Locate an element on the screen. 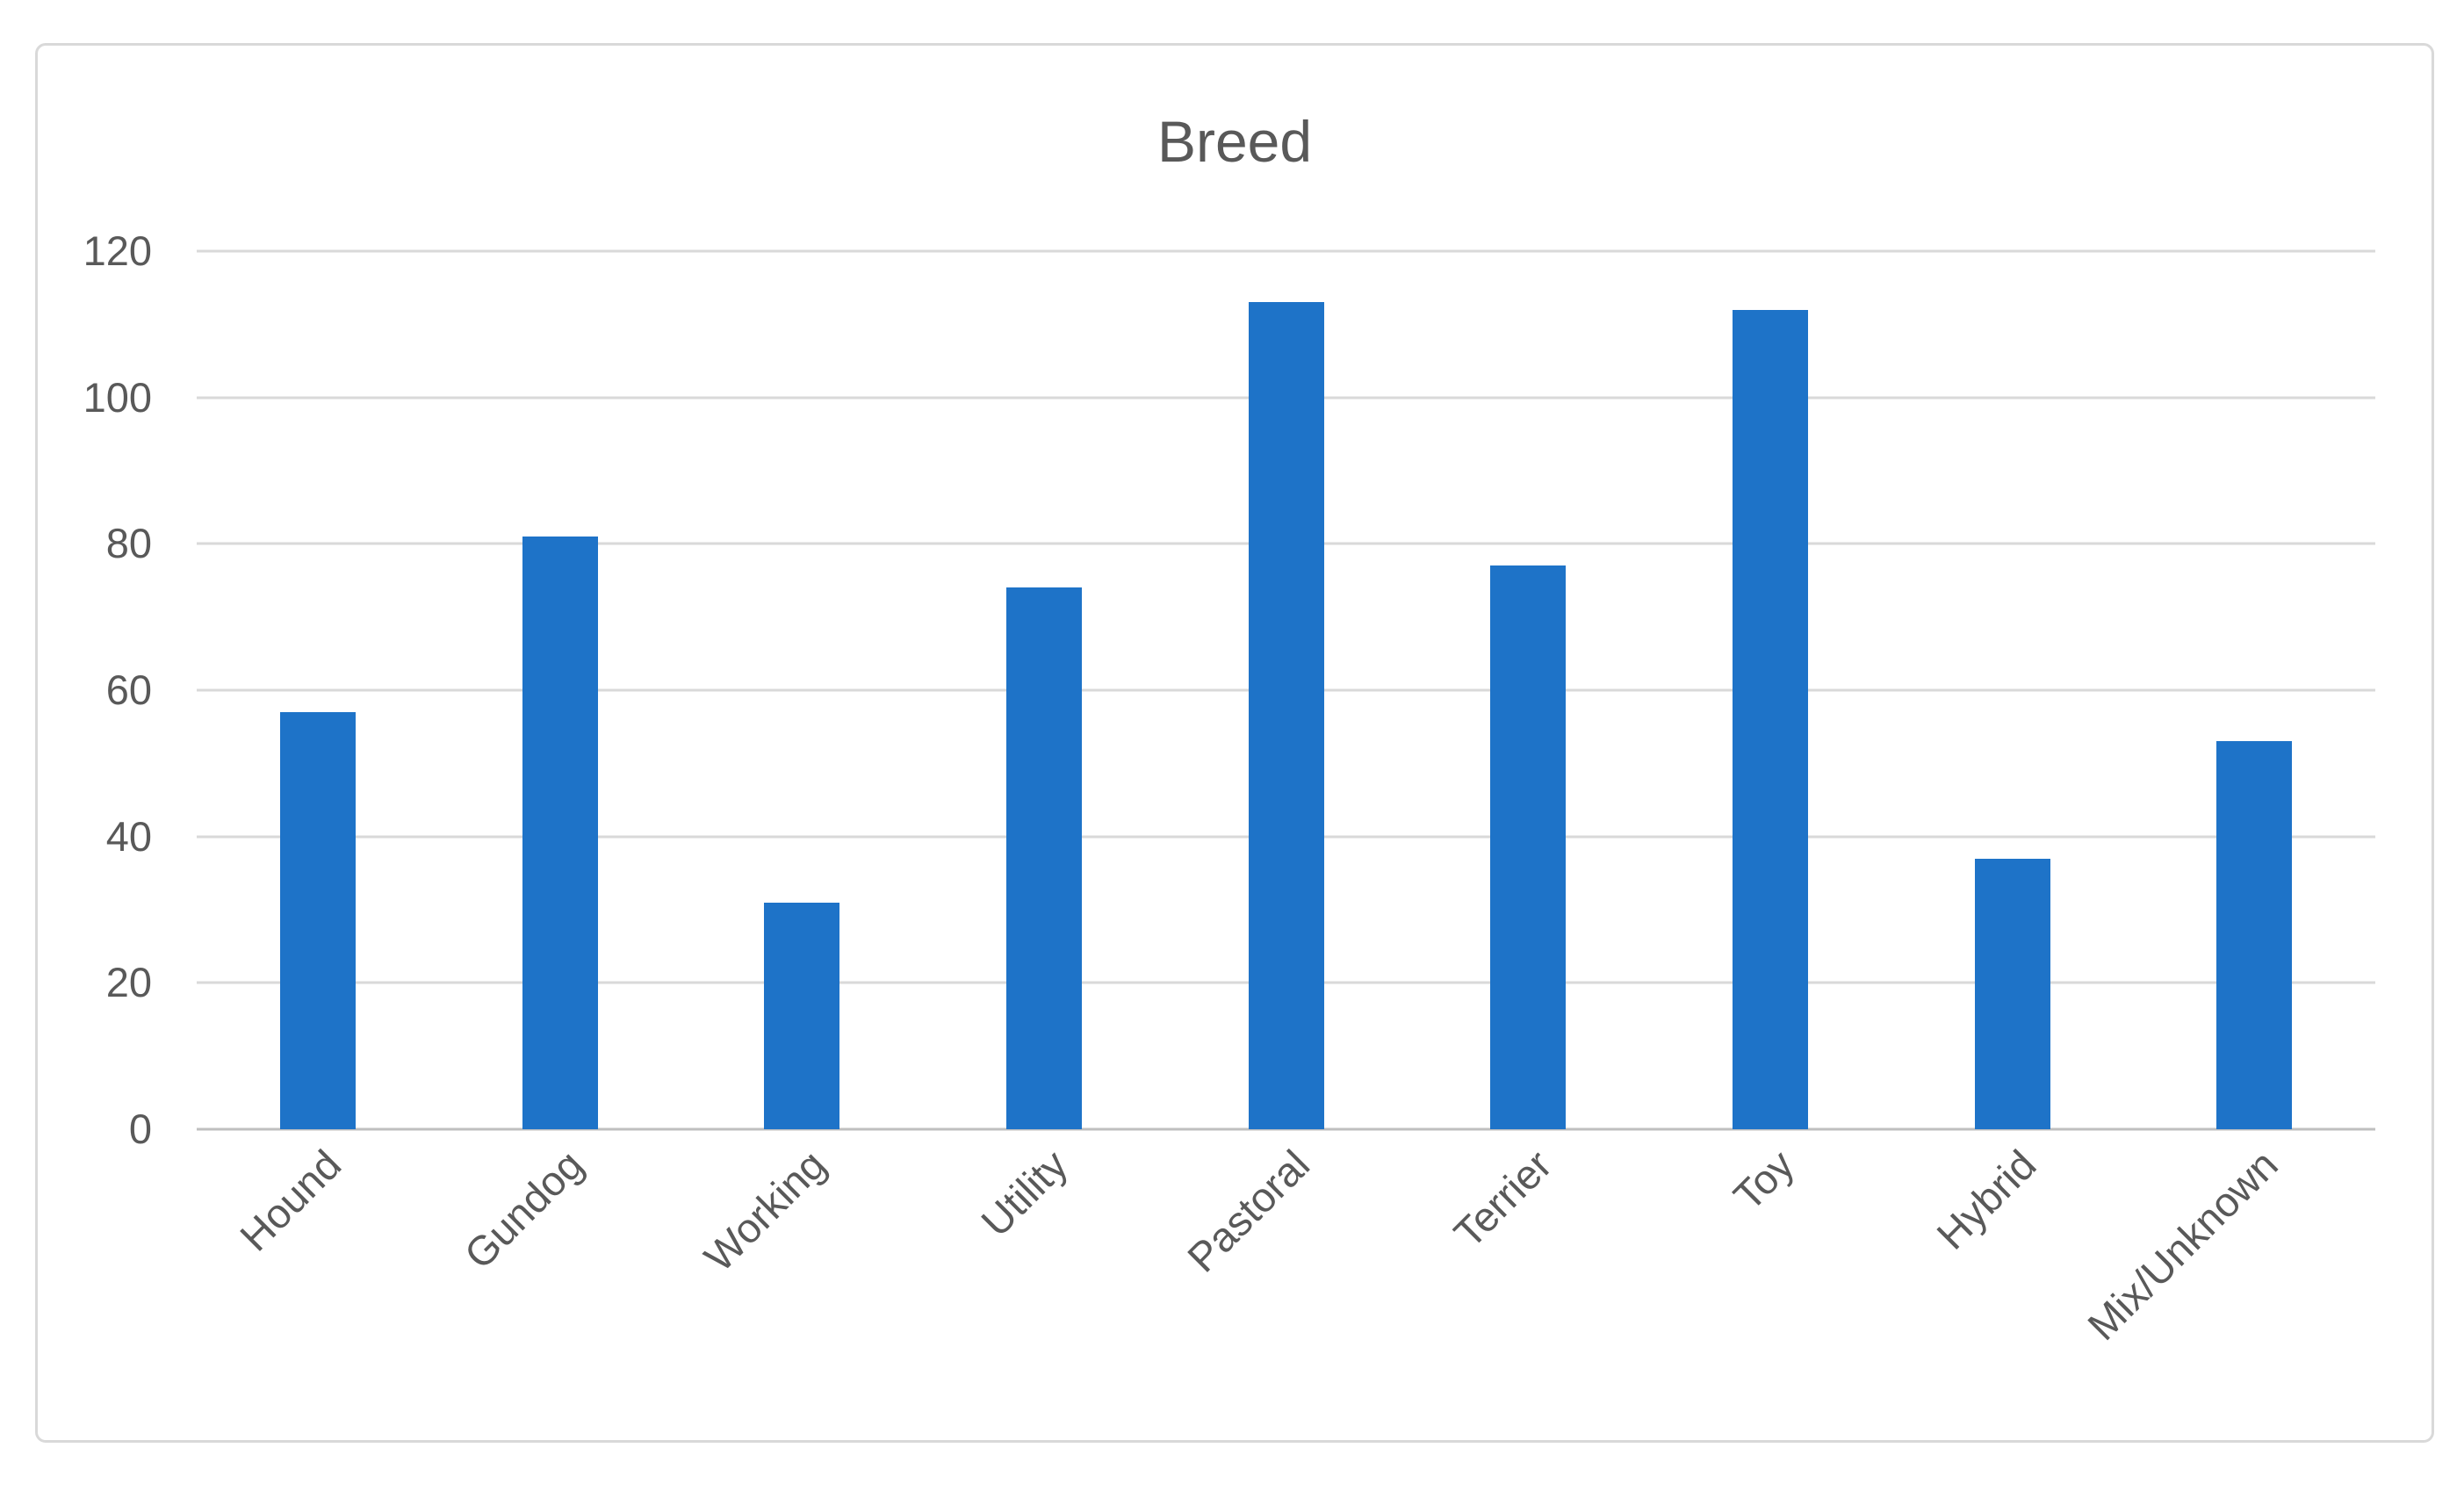 The width and height of the screenshot is (2464, 1491). bar-gundog is located at coordinates (560, 833).